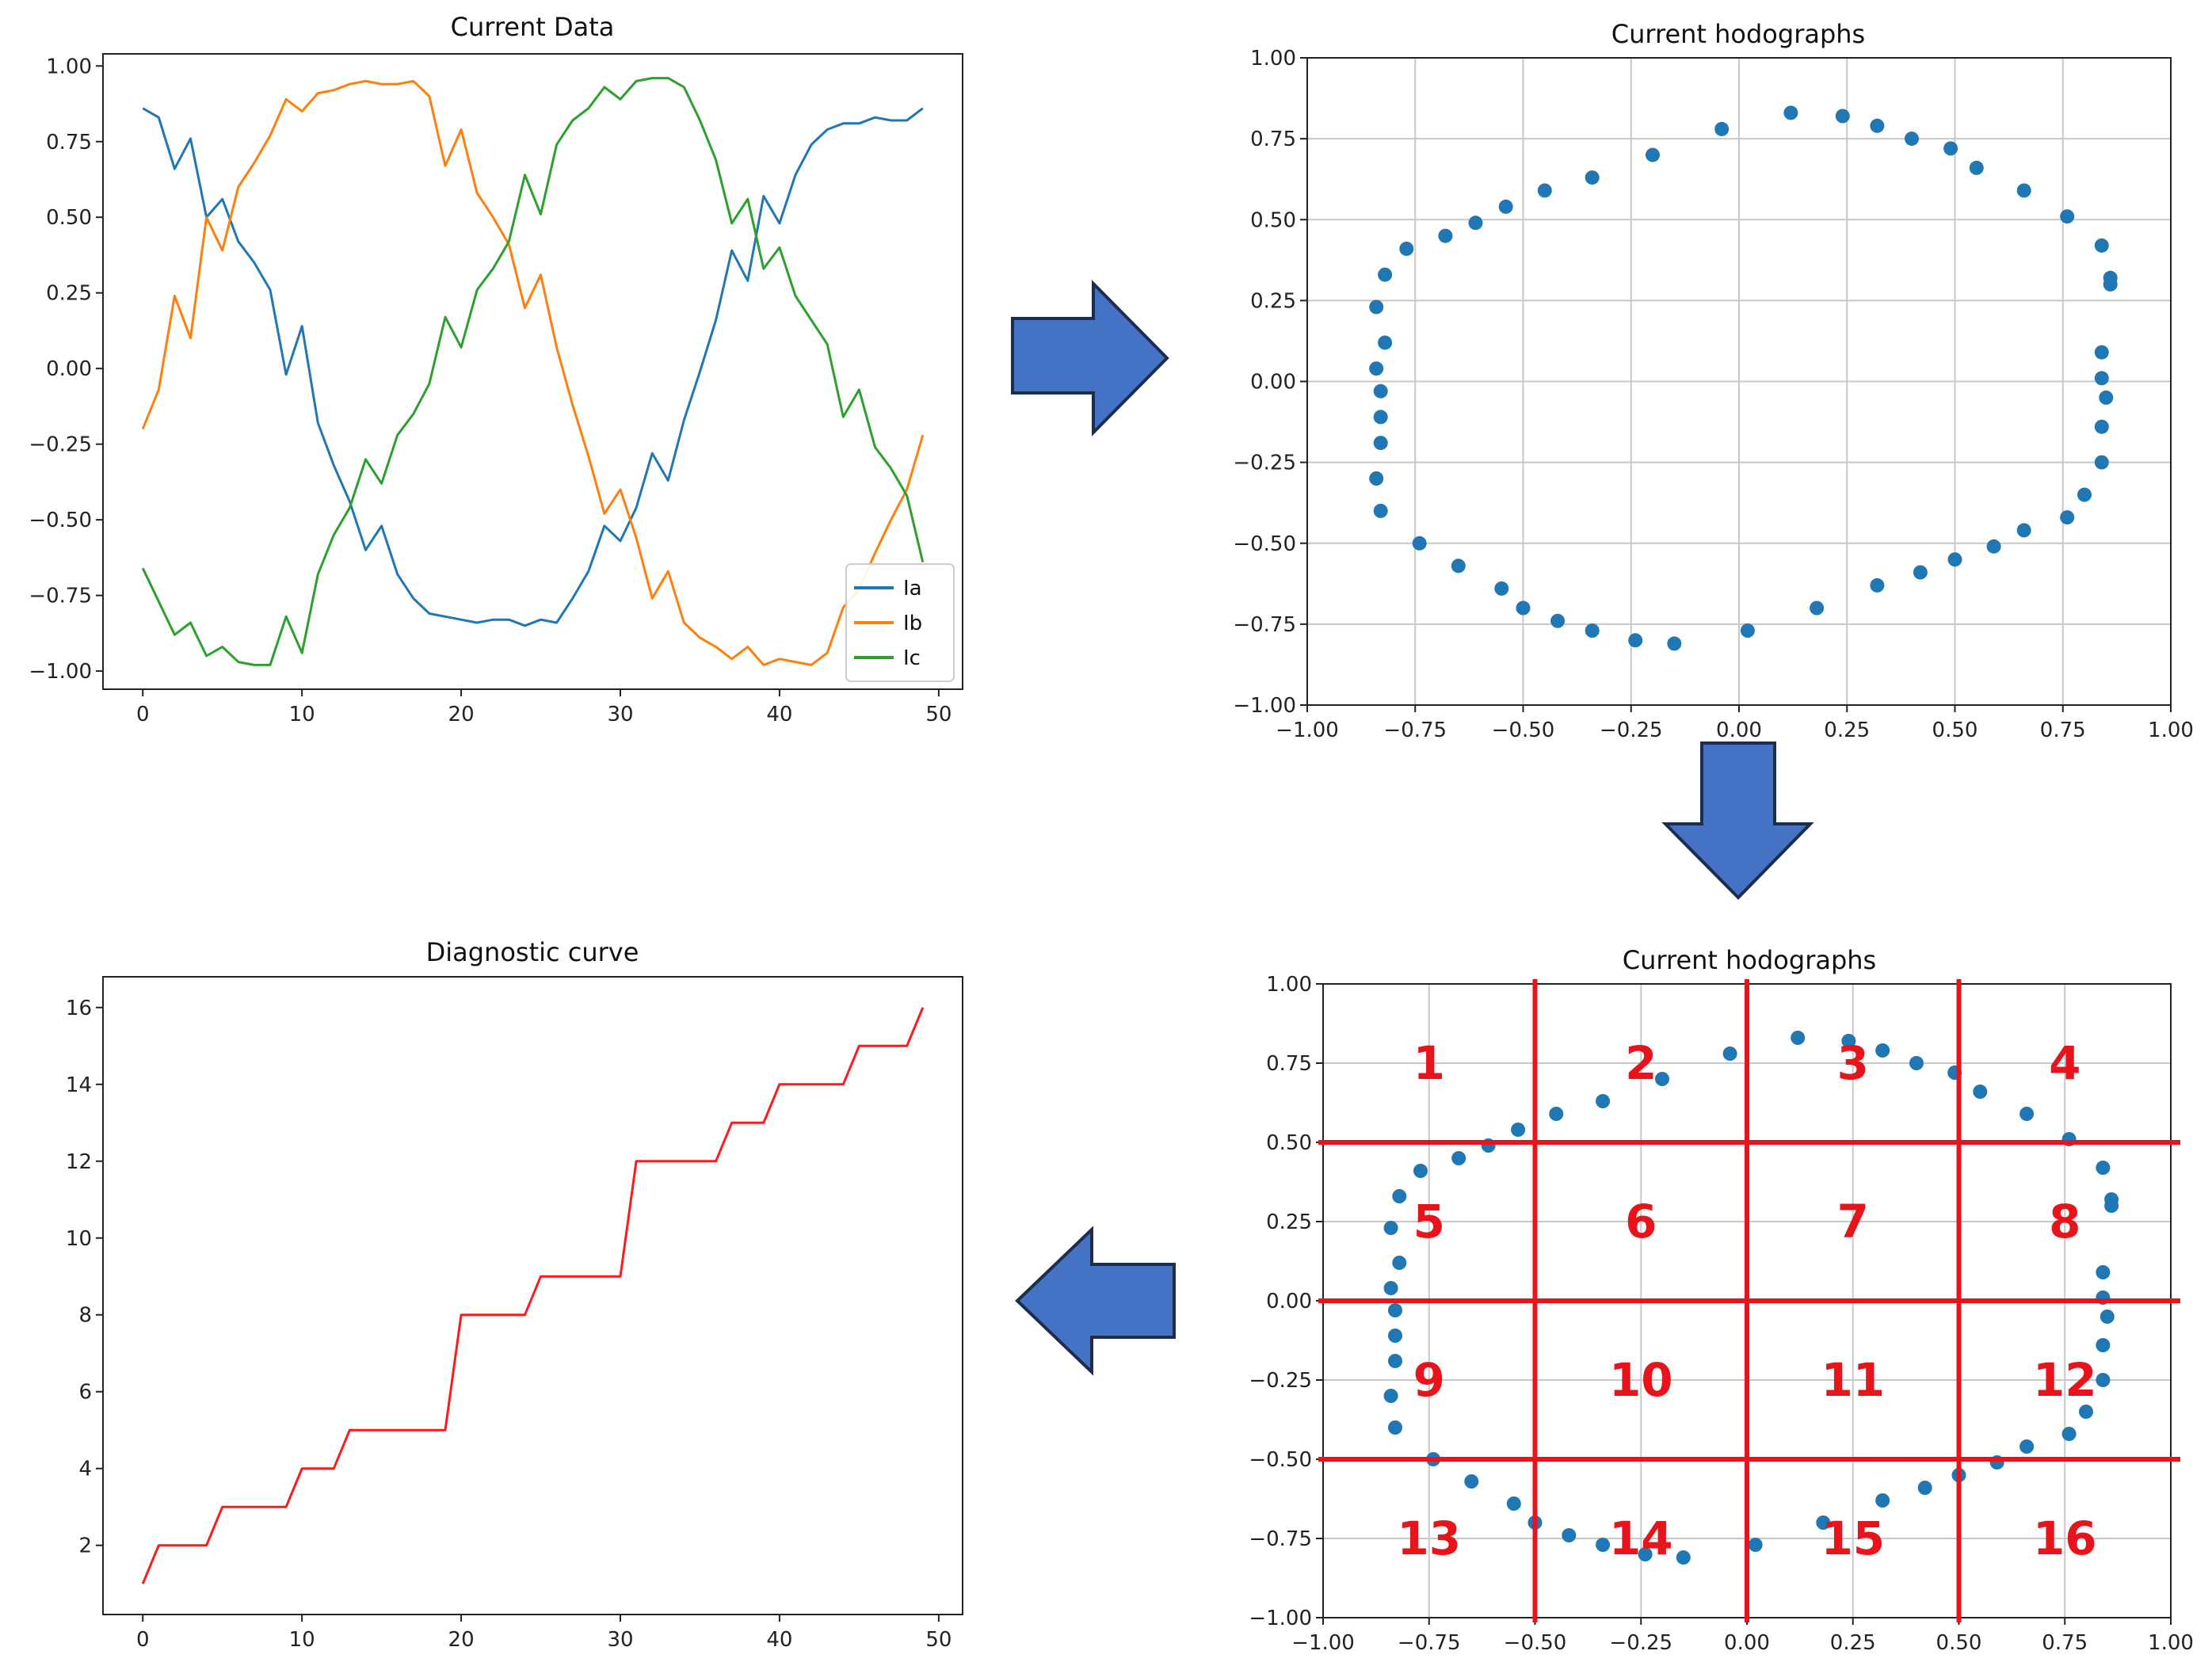  I want to click on x-tick-label: 20, so click(461, 714).